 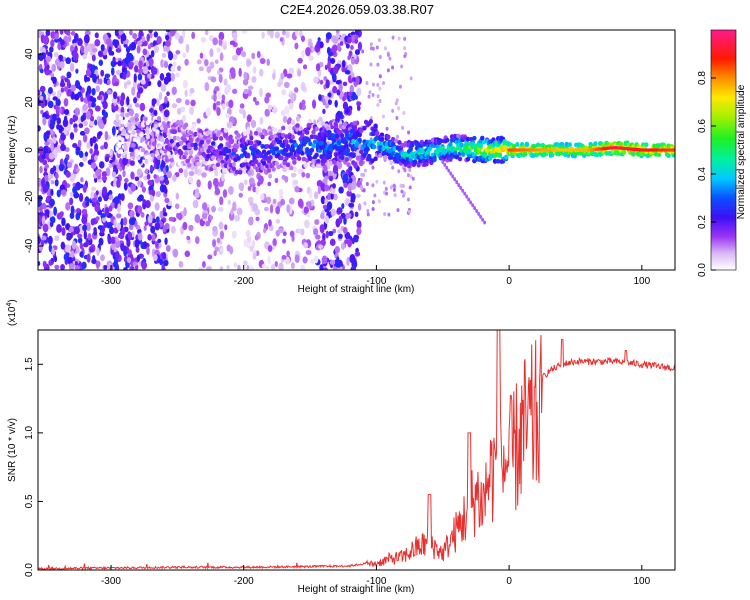 I want to click on y-tick-label: 0.0, so click(x=29, y=570).